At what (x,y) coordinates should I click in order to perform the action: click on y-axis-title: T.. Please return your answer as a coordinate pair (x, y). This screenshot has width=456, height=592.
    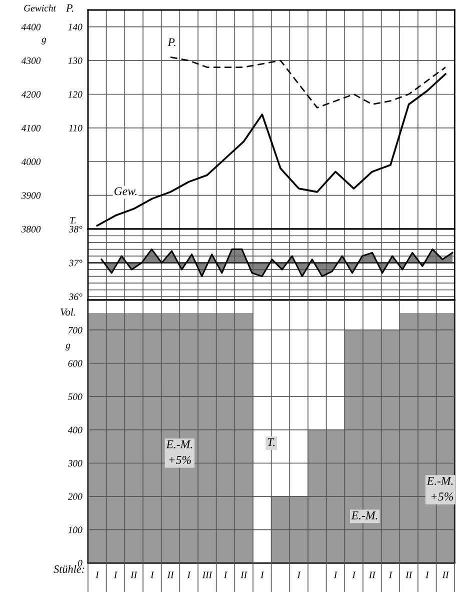
    Looking at the image, I should click on (73, 220).